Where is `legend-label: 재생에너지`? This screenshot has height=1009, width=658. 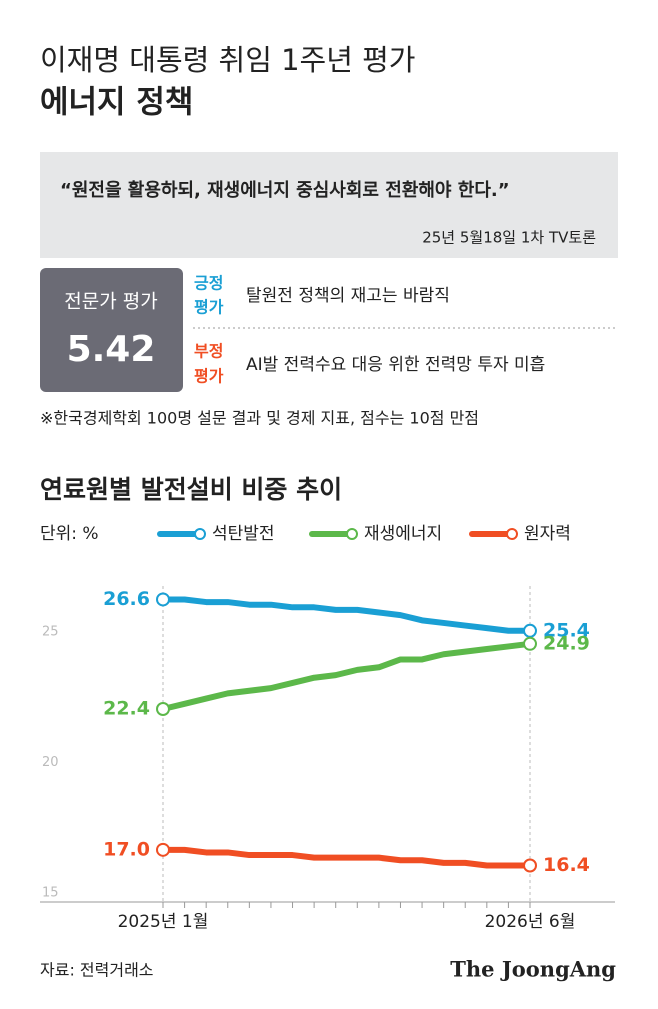
legend-label: 재생에너지 is located at coordinates (403, 534).